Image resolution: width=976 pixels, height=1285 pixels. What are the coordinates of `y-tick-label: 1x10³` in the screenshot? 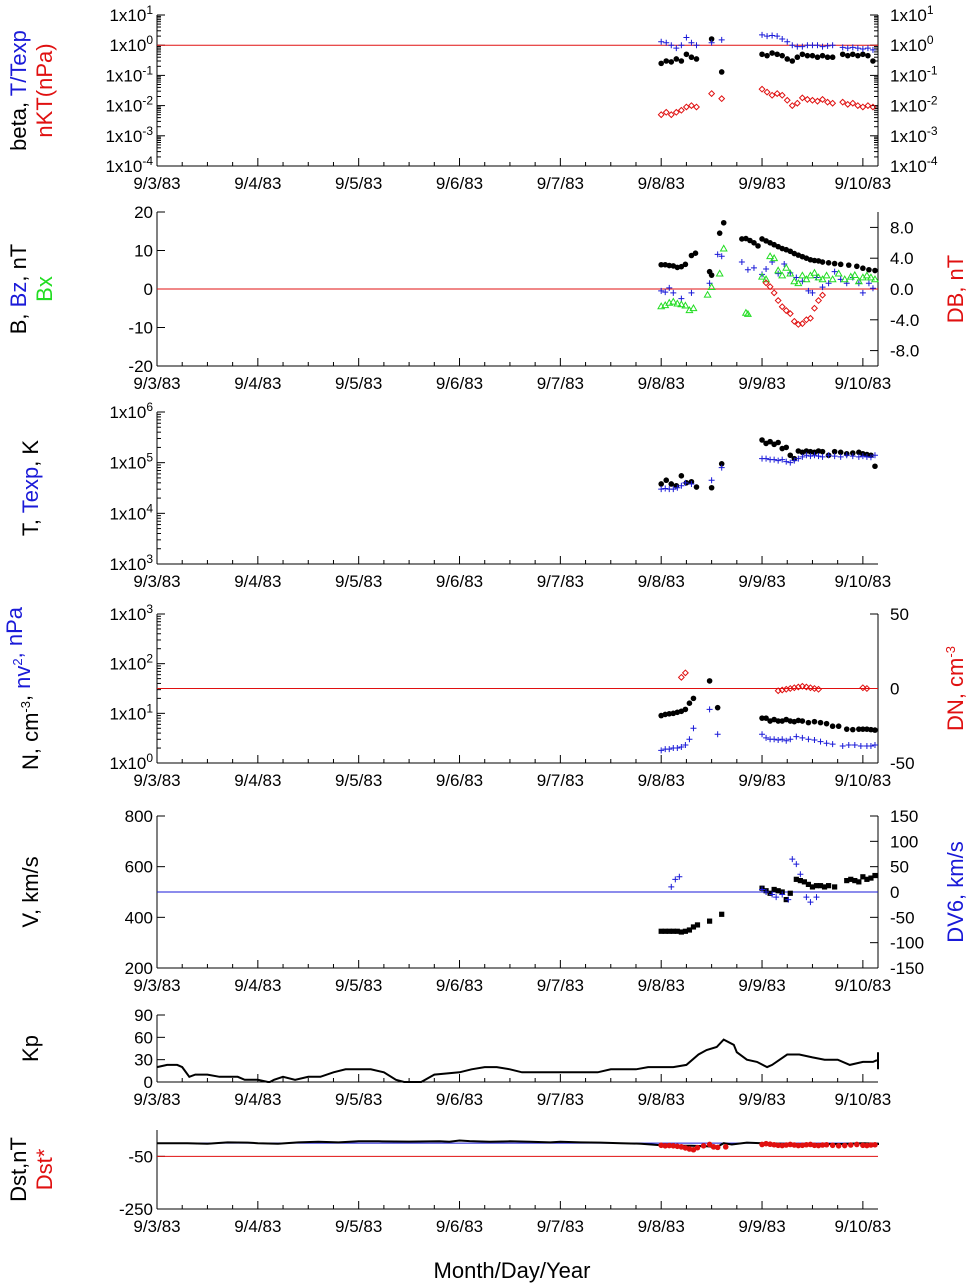 It's located at (131, 613).